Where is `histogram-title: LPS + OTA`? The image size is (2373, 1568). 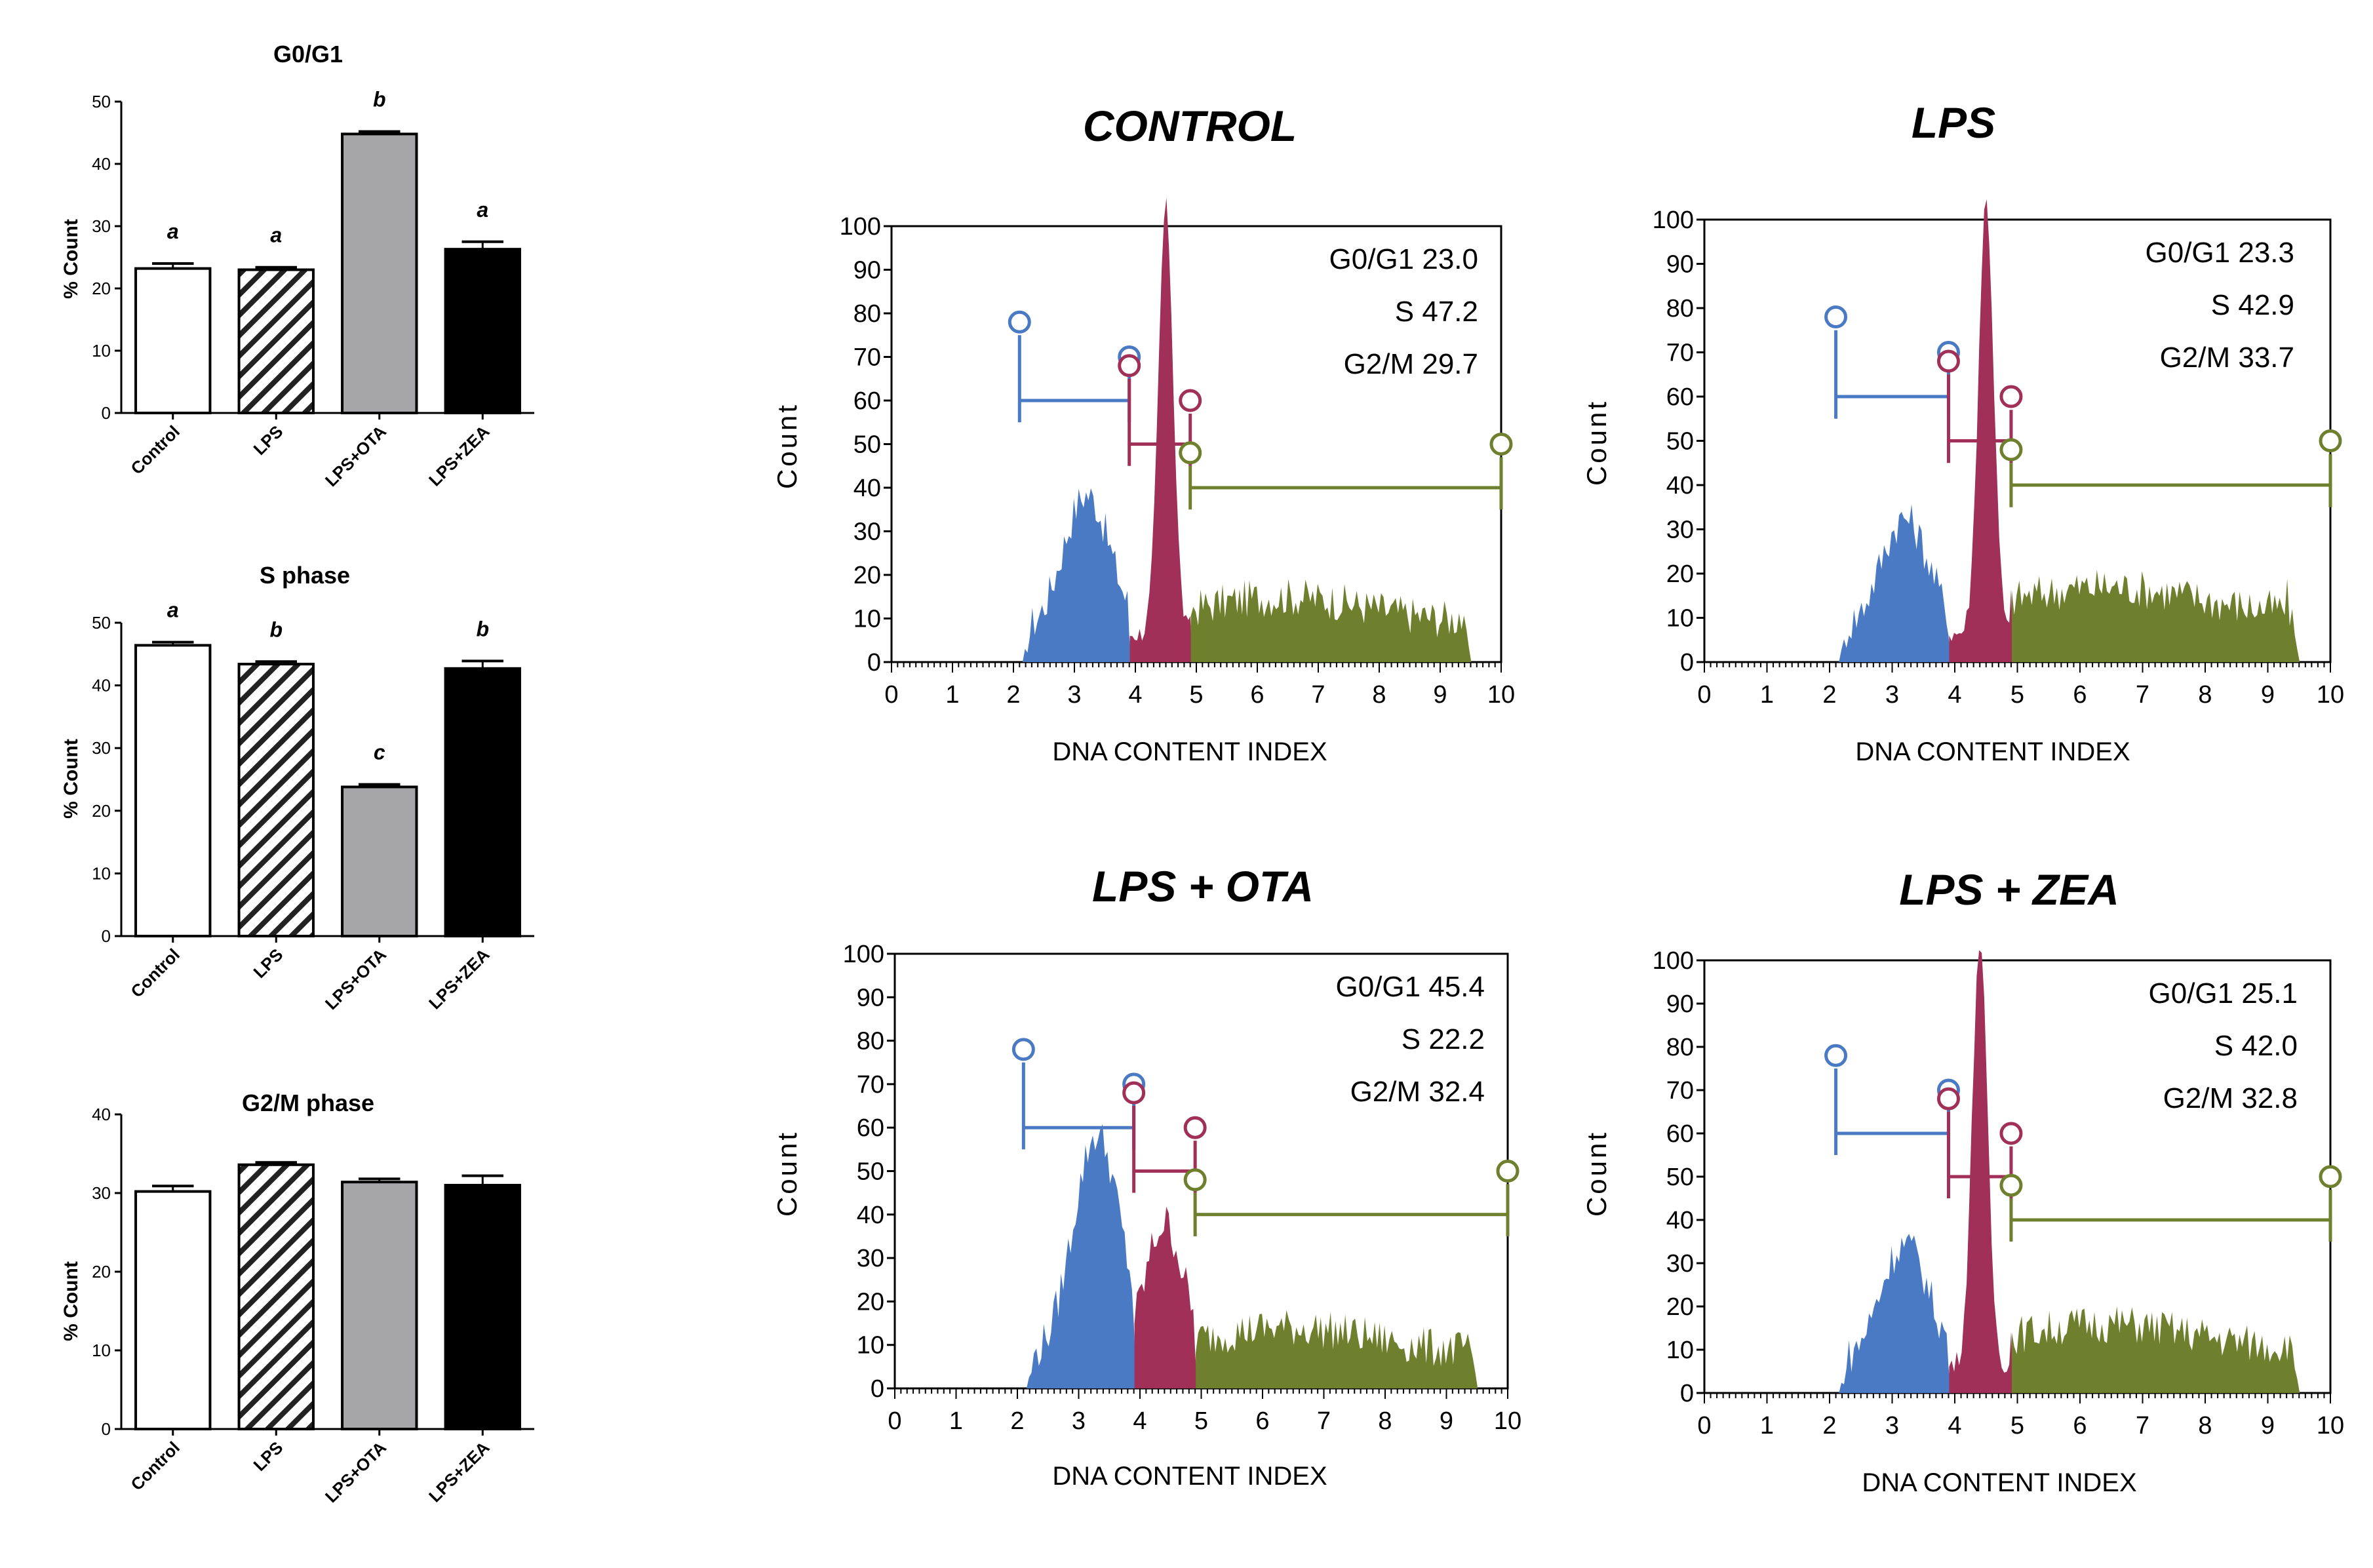
histogram-title: LPS + OTA is located at coordinates (1203, 886).